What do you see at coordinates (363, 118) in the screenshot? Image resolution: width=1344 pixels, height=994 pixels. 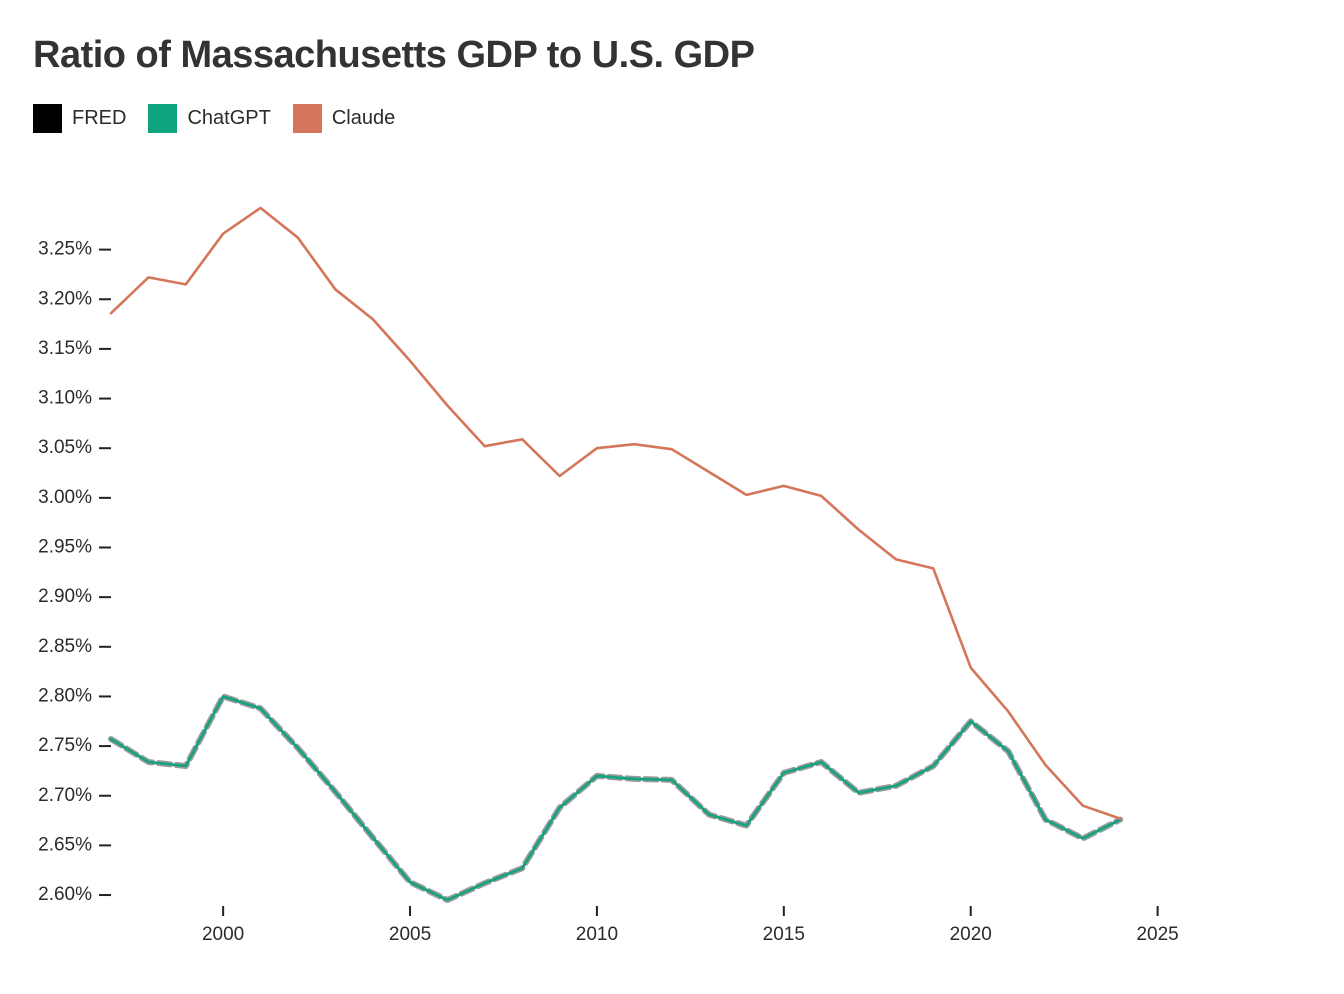 I see `legend-label-claude: Claude` at bounding box center [363, 118].